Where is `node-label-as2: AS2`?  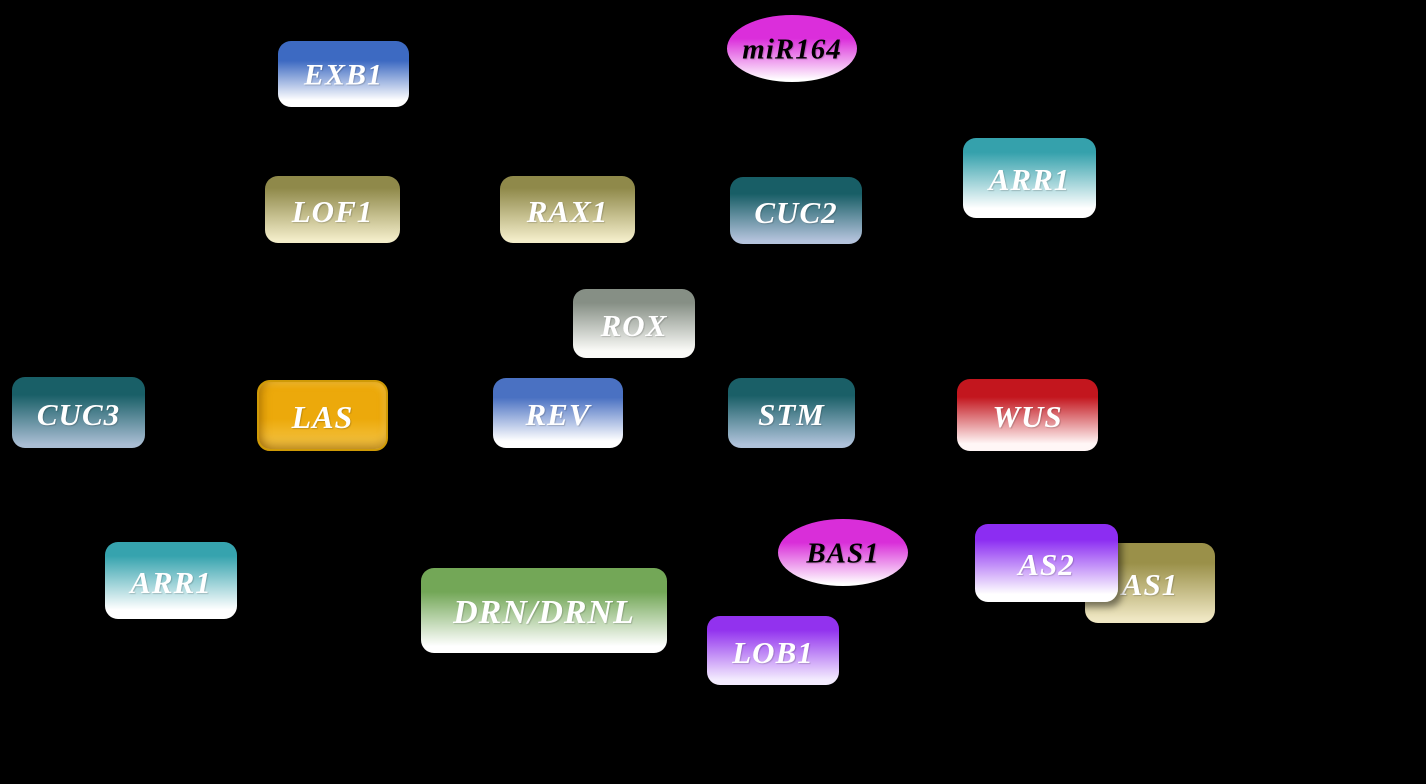 node-label-as2: AS2 is located at coordinates (1046, 564).